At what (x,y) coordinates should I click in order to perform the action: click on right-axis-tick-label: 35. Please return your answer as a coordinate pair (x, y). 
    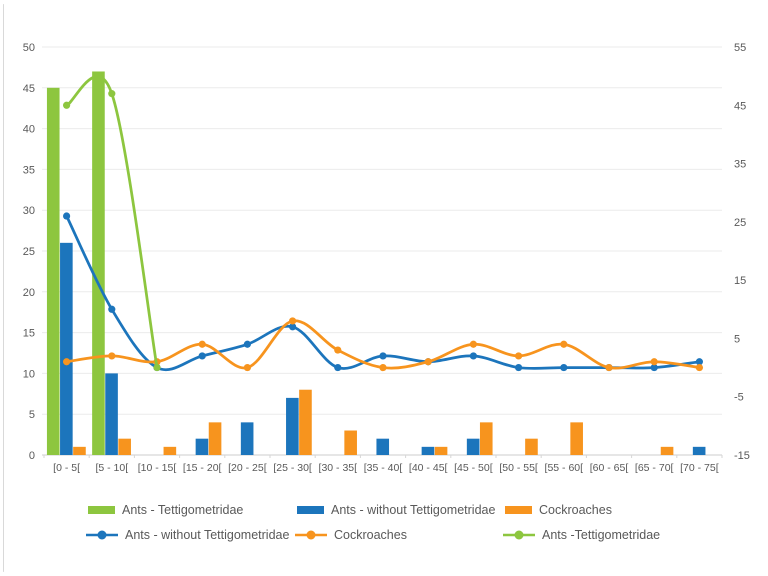
    Looking at the image, I should click on (740, 165).